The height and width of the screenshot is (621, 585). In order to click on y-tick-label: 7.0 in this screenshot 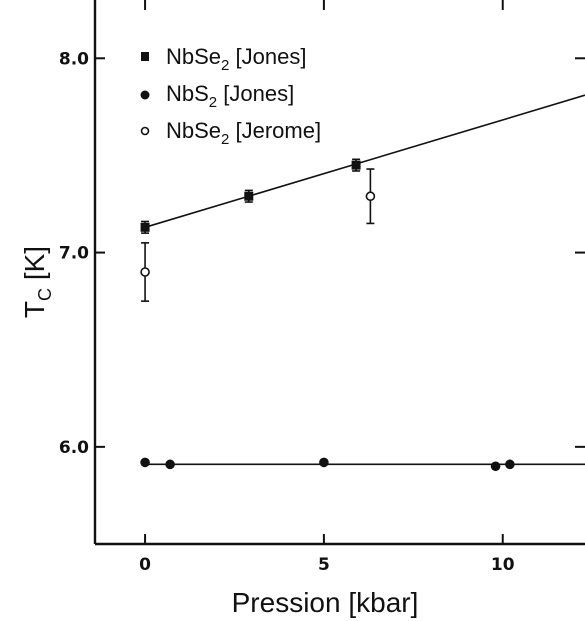, I will do `click(74, 254)`.